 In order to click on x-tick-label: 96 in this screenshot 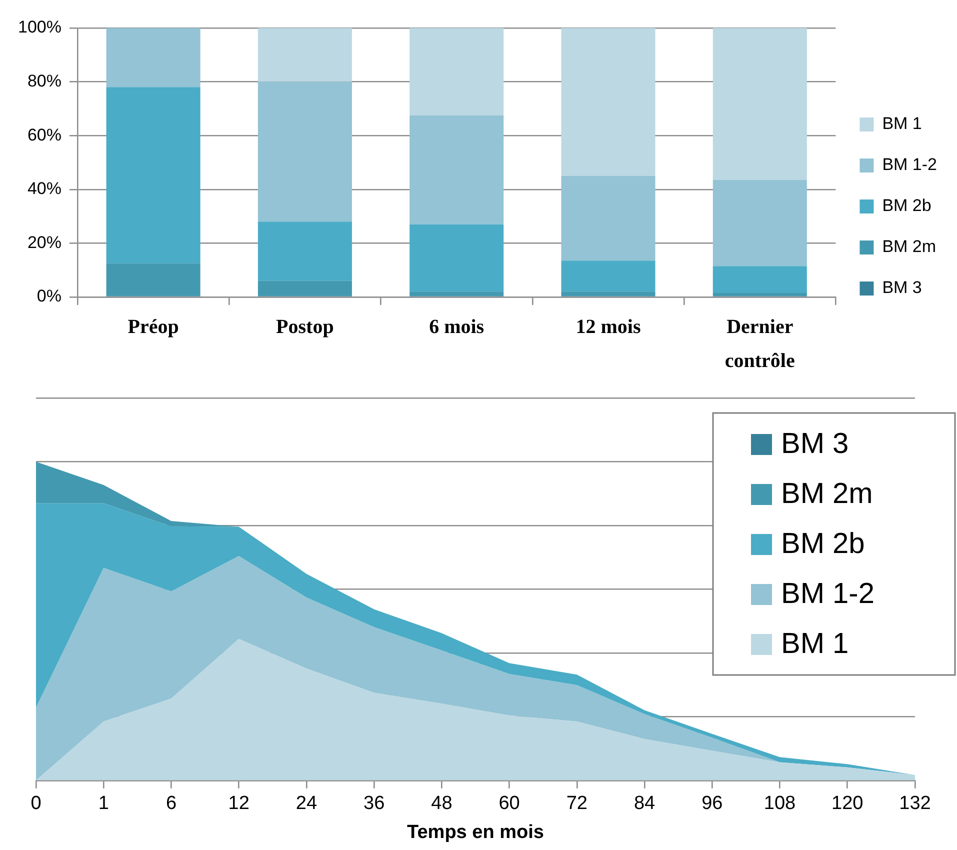, I will do `click(712, 803)`.